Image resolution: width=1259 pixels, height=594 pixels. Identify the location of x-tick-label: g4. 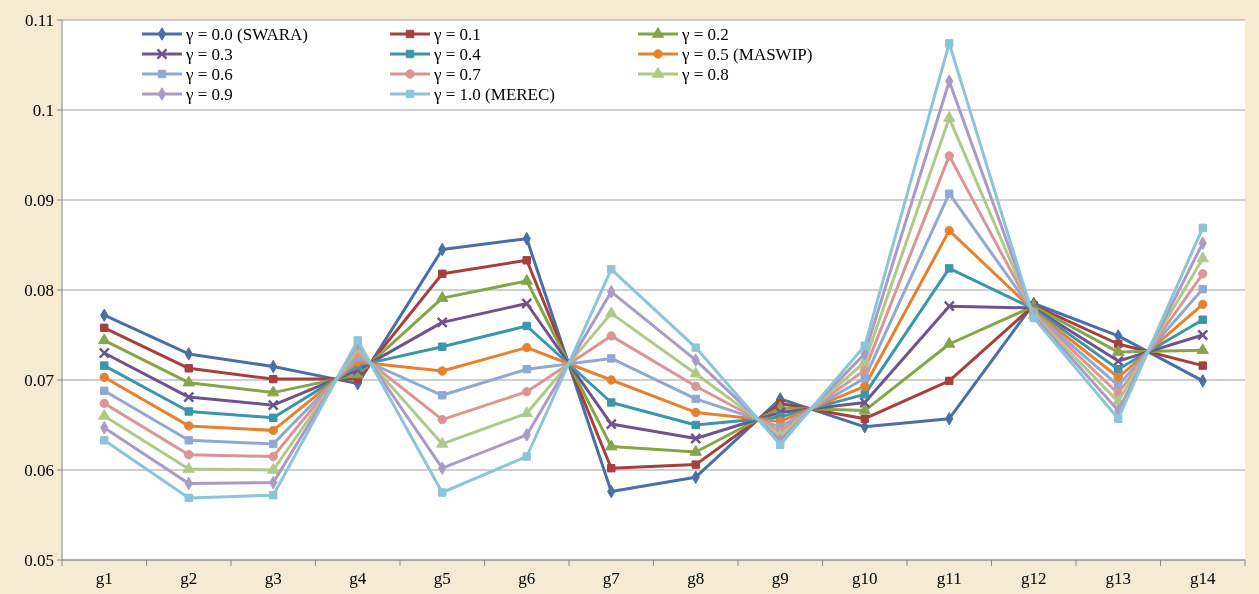
(358, 578).